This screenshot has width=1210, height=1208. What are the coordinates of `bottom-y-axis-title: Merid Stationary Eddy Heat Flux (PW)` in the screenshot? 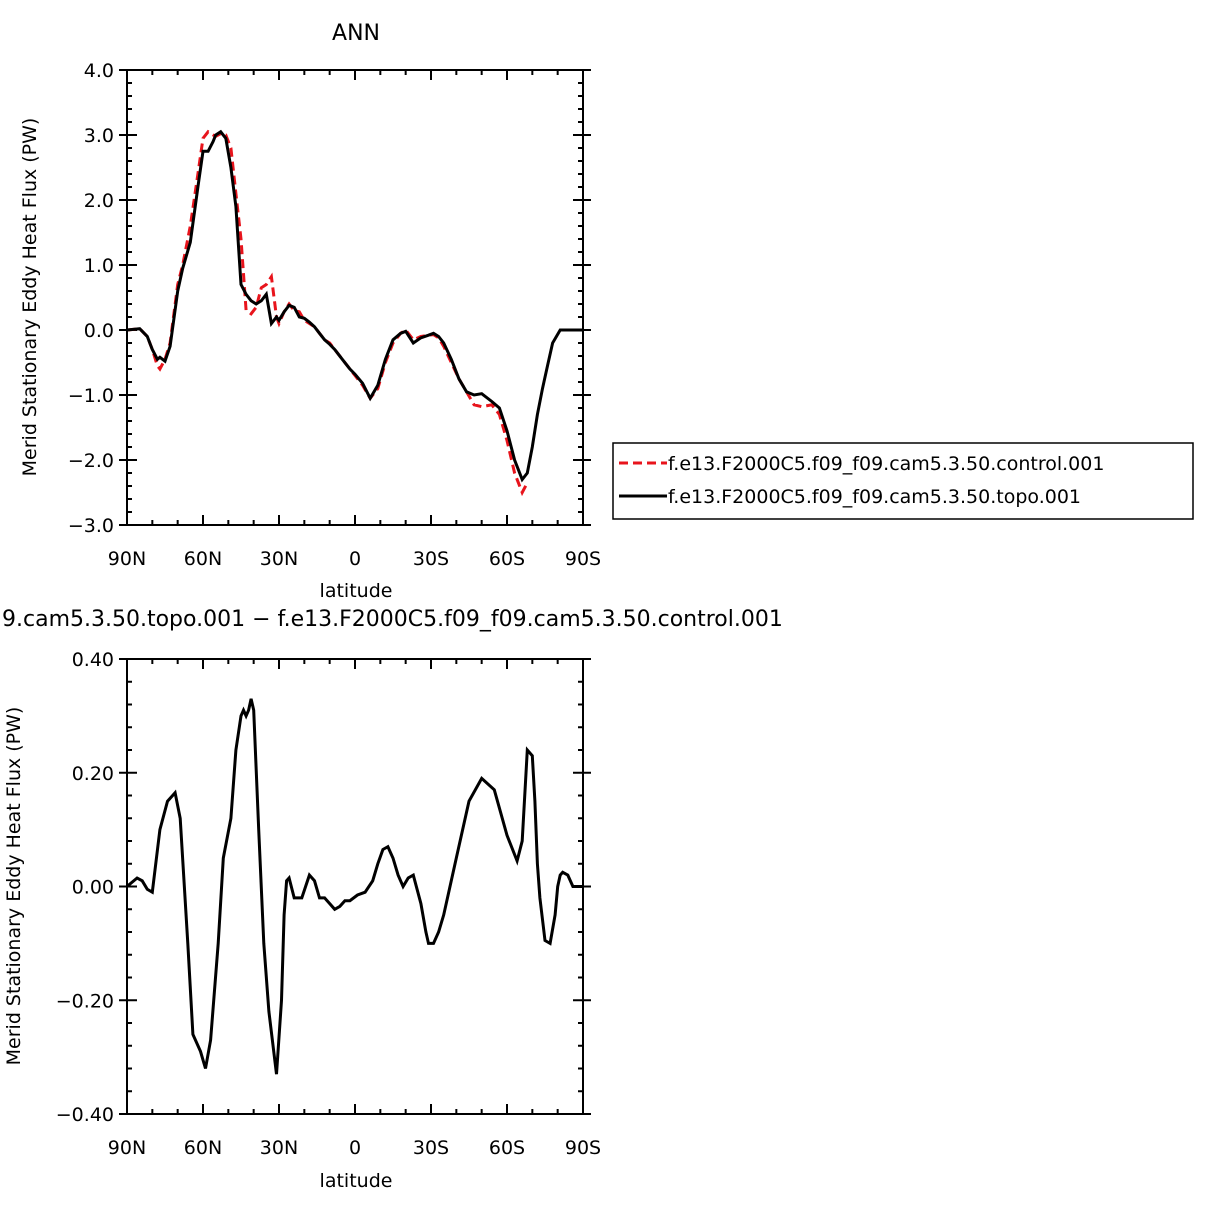 It's located at (14, 886).